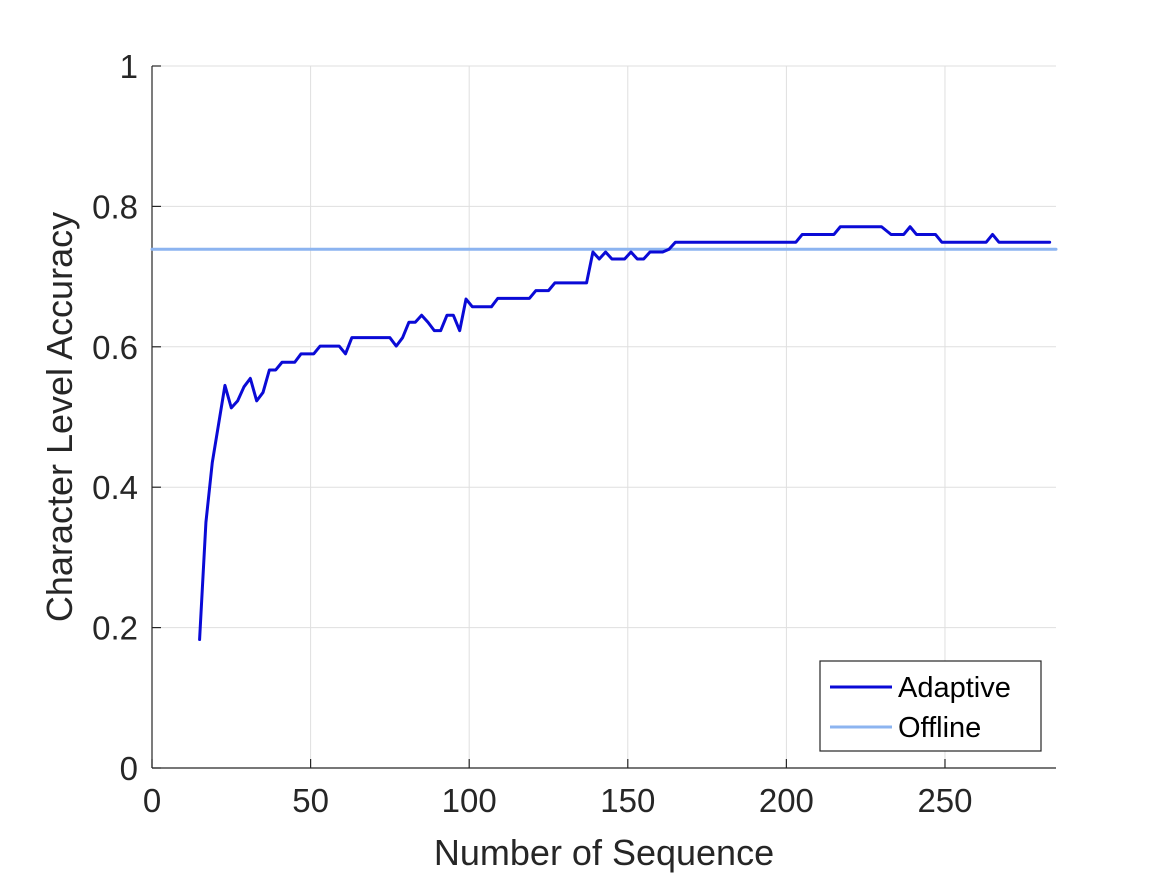 This screenshot has width=1167, height=875. Describe the element at coordinates (152, 800) in the screenshot. I see `x-tick-label: 0` at that location.